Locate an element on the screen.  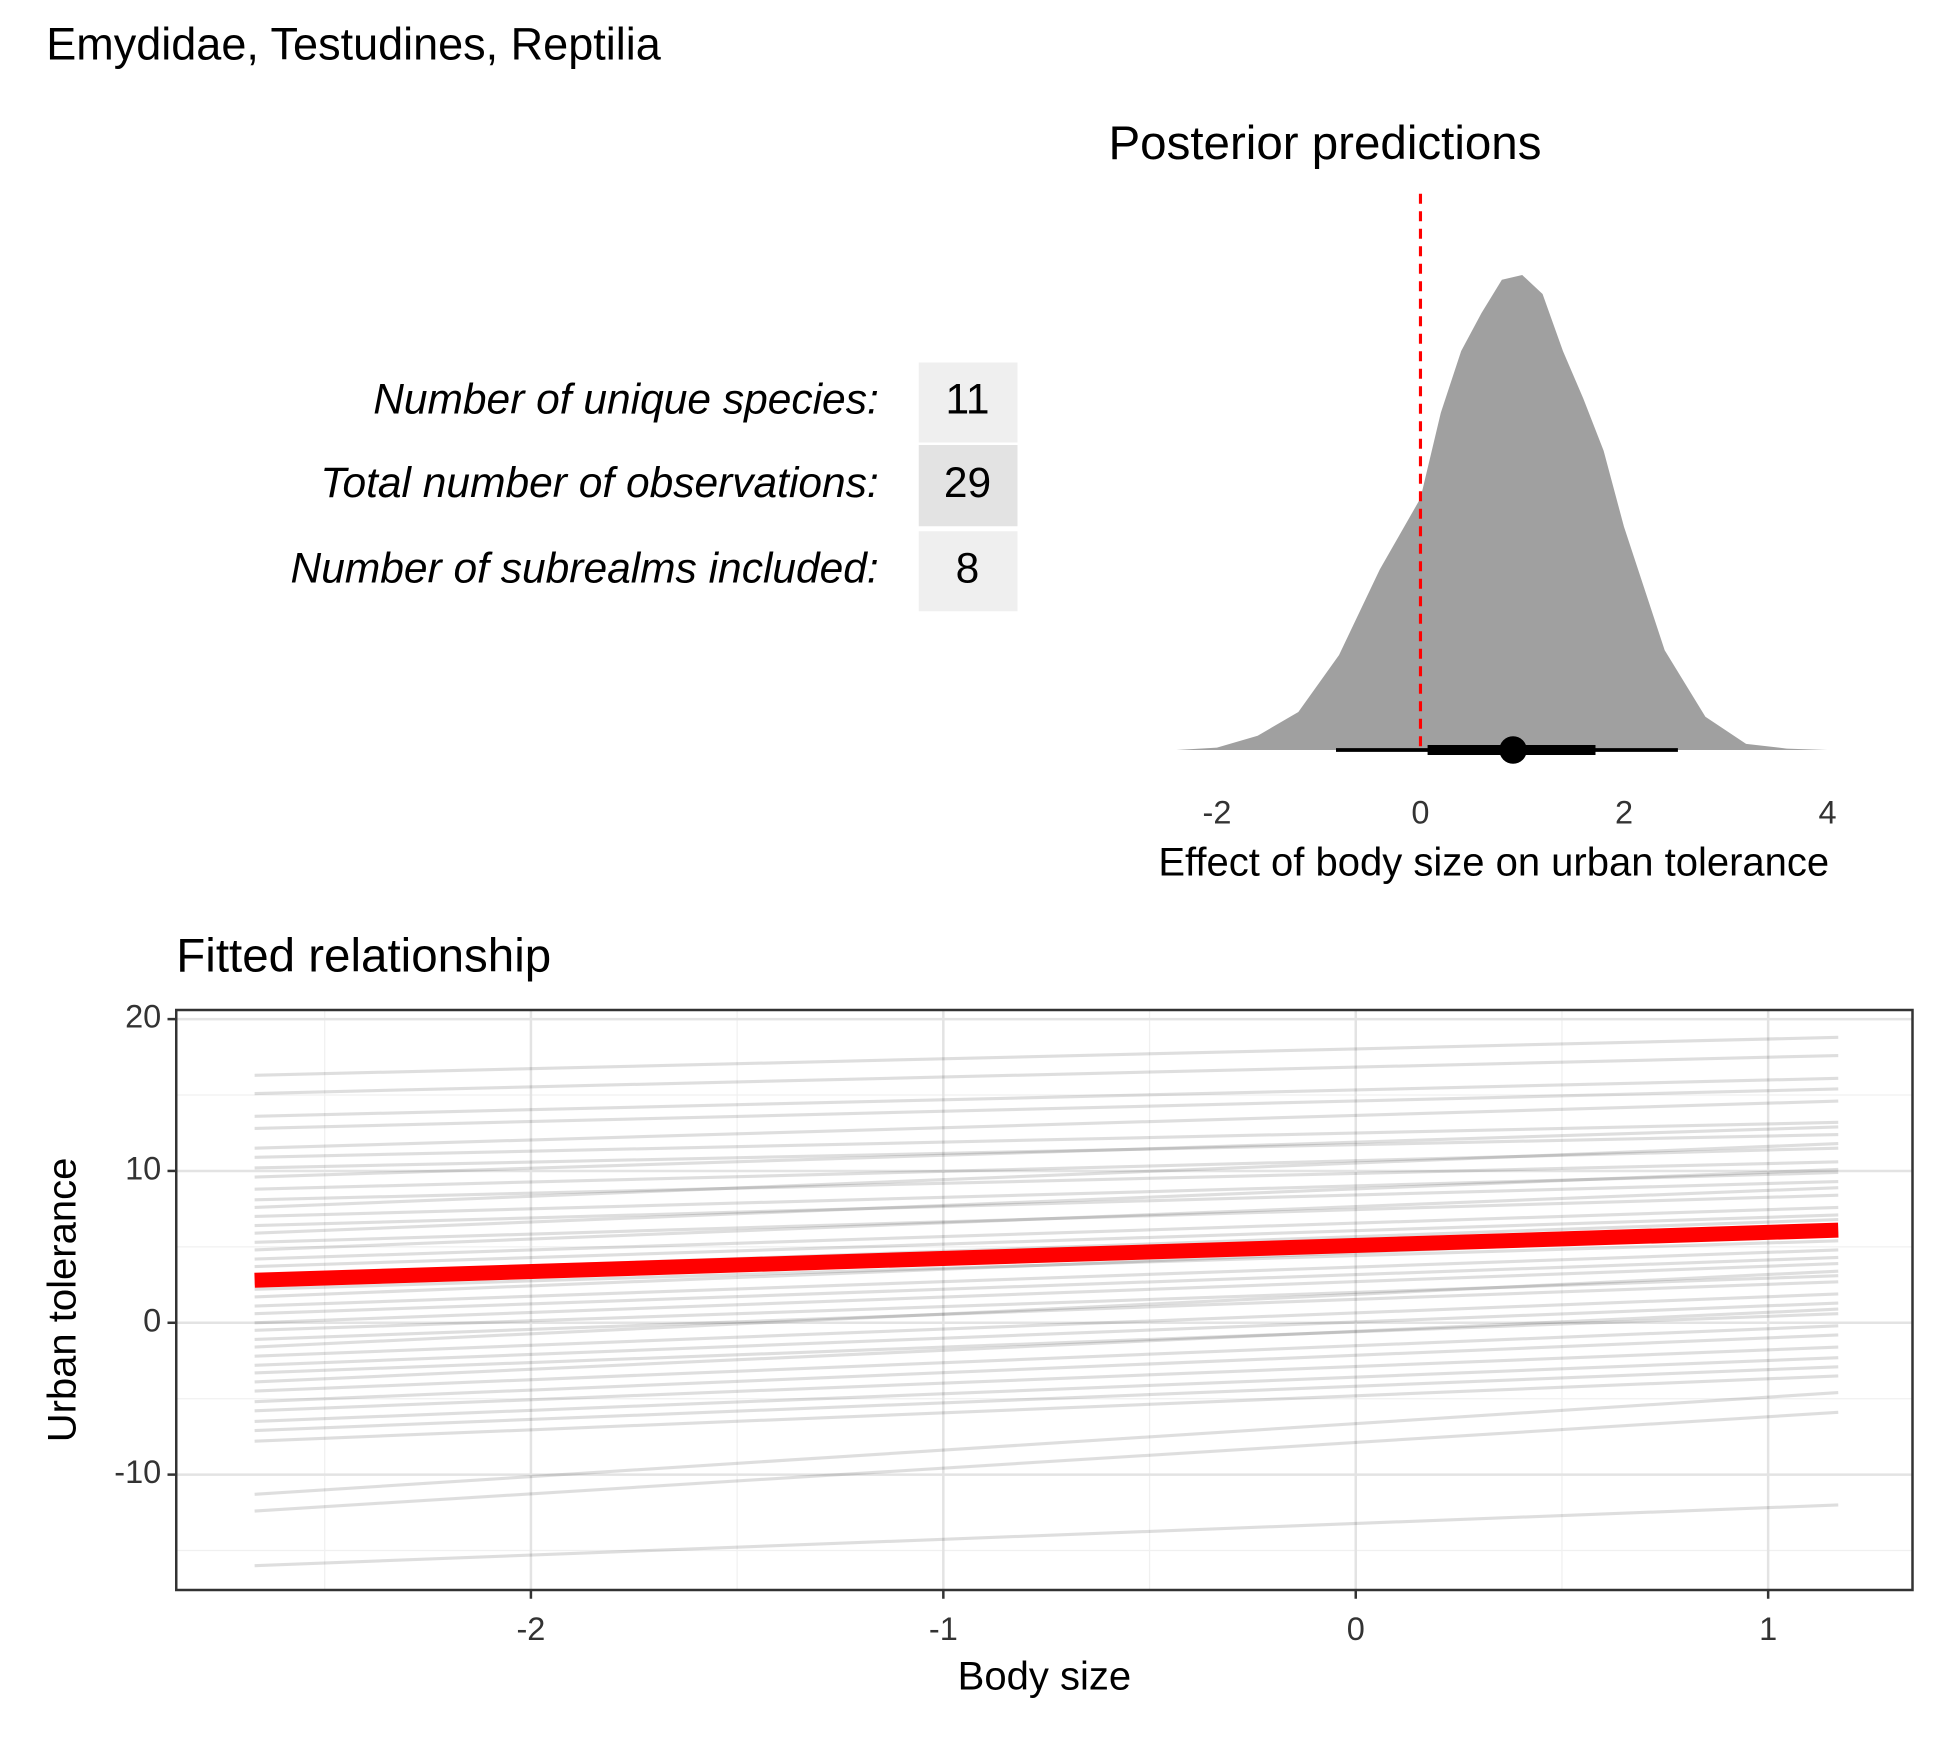
x-axis-label: Effect of body size on urban tolerance is located at coordinates (1493, 863).